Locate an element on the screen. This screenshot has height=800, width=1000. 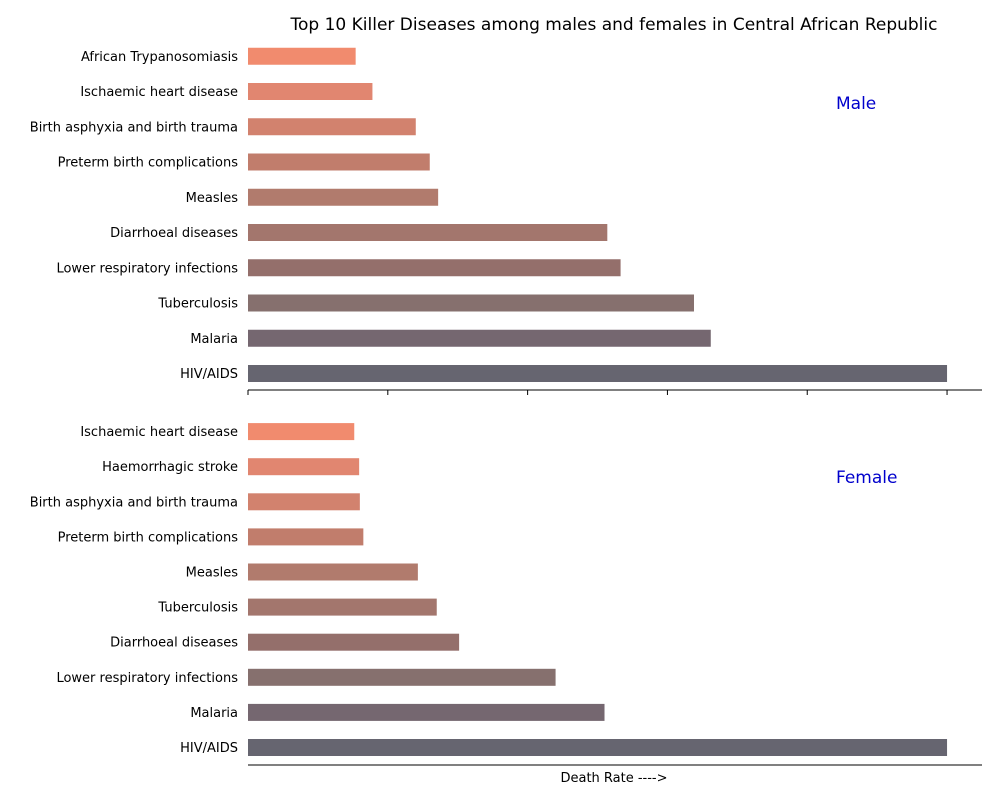
category-label: Haemorrhagic stroke is located at coordinates (170, 467).